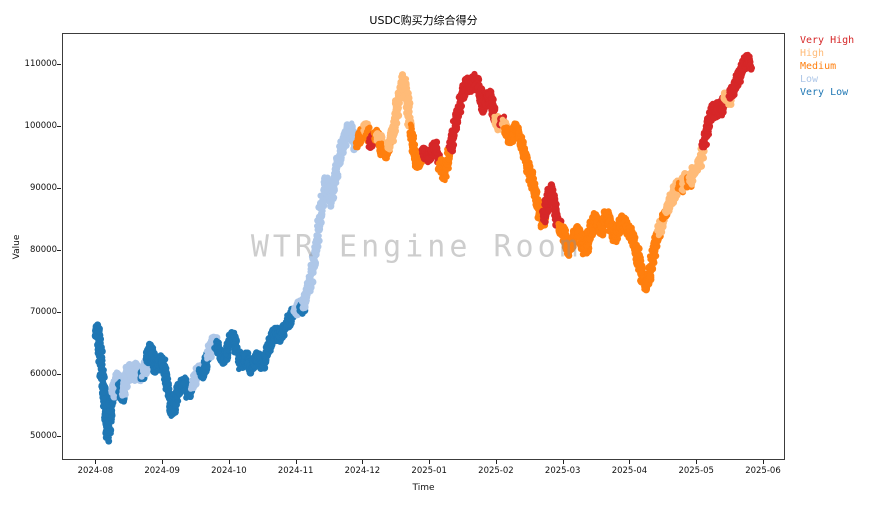 Image resolution: width=886 pixels, height=512 pixels. I want to click on legend-item-l: Low, so click(809, 79).